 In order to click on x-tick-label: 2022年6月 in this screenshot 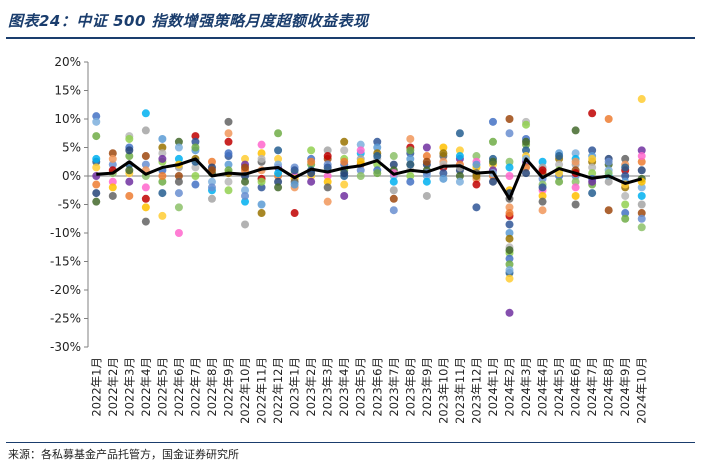, I will do `click(179, 387)`.